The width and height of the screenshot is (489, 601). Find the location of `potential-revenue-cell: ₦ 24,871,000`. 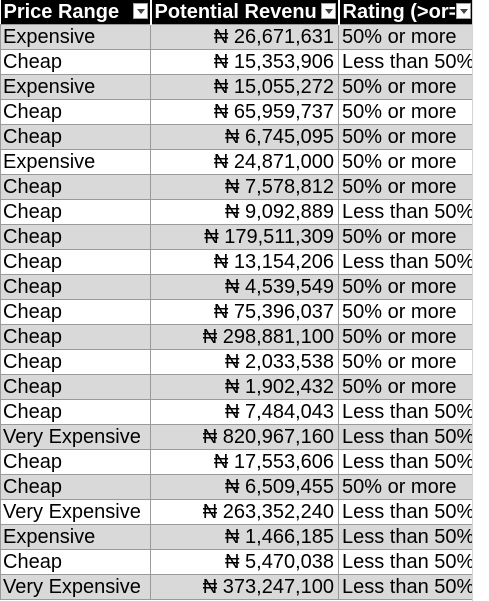

potential-revenue-cell: ₦ 24,871,000 is located at coordinates (245, 162).